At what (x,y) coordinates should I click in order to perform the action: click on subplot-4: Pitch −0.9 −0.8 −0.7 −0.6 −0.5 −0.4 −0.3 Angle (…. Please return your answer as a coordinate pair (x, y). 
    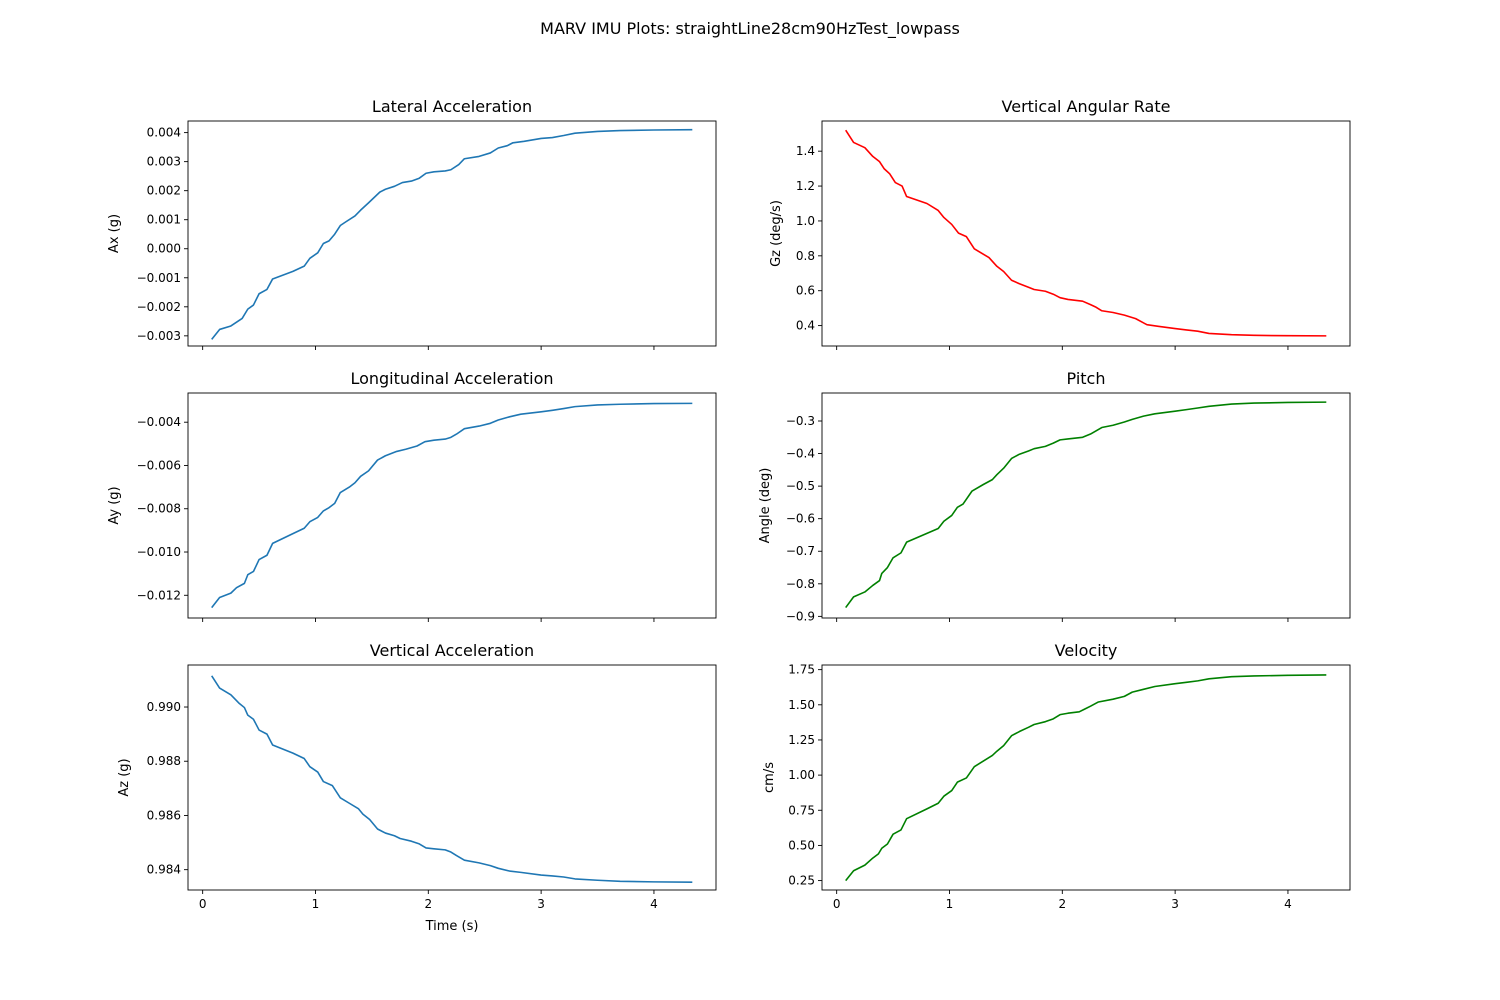
    Looking at the image, I should click on (1054, 496).